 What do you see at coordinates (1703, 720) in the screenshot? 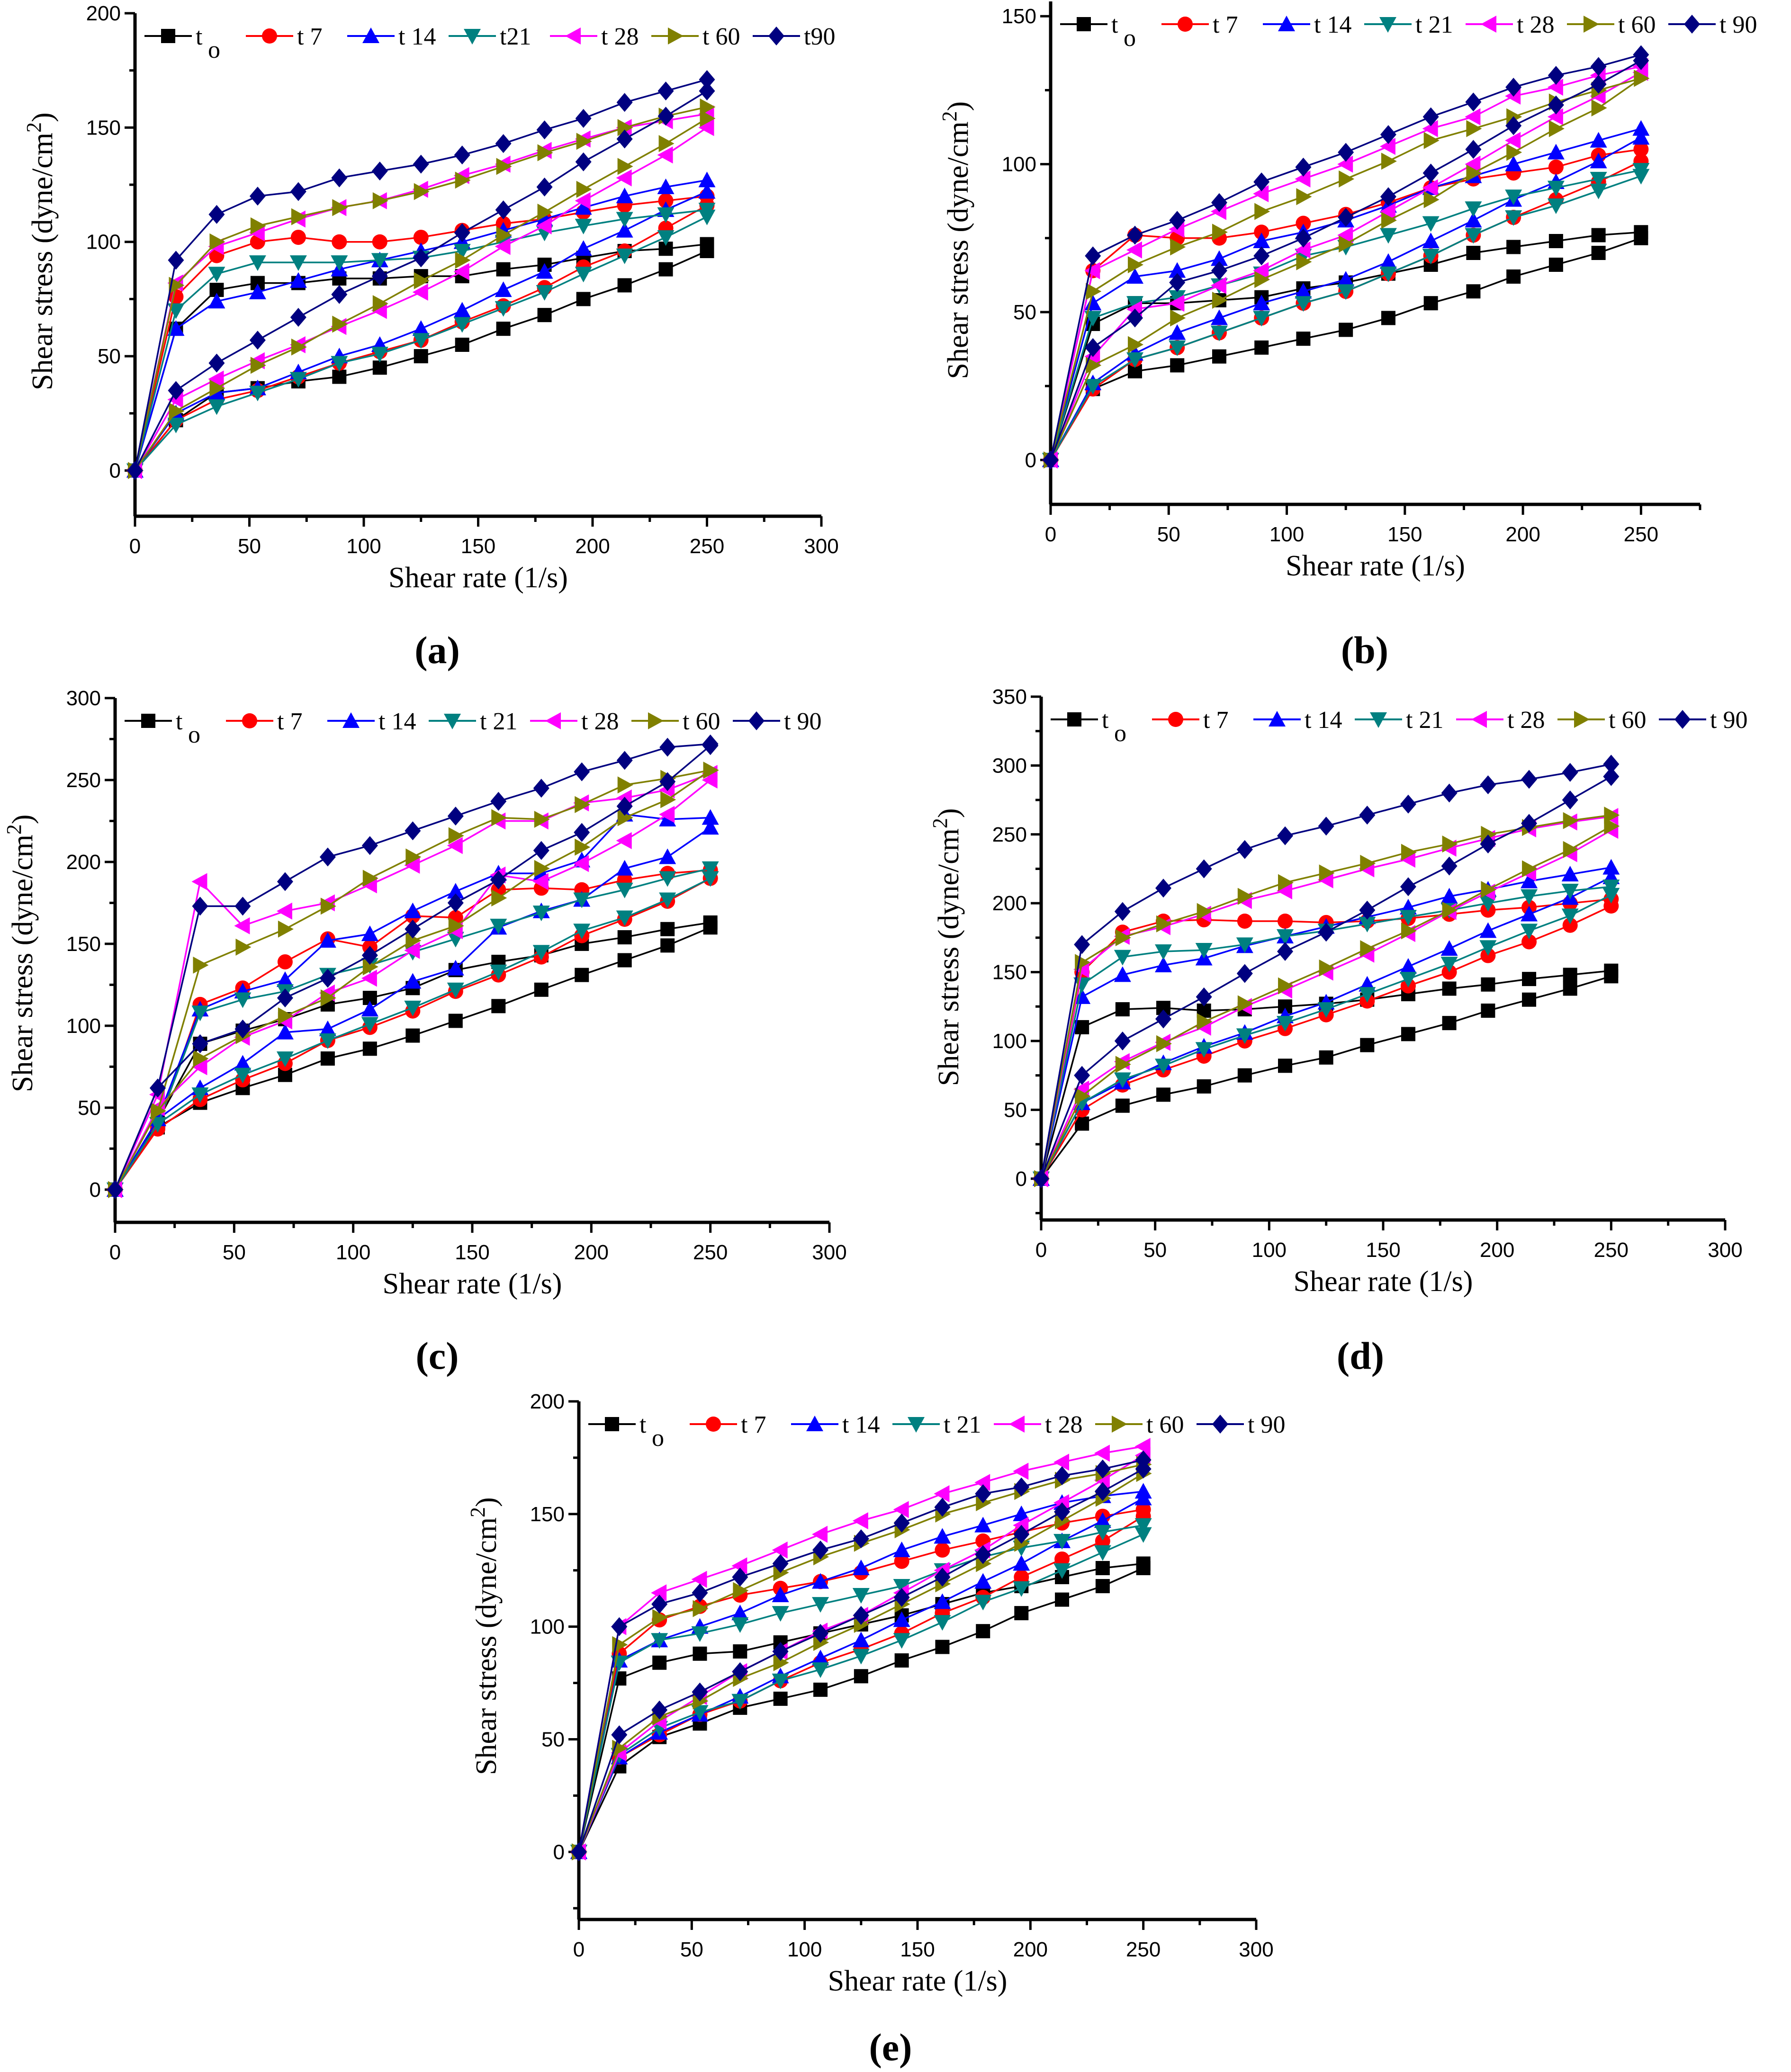
I see `legend-item: t 90` at bounding box center [1703, 720].